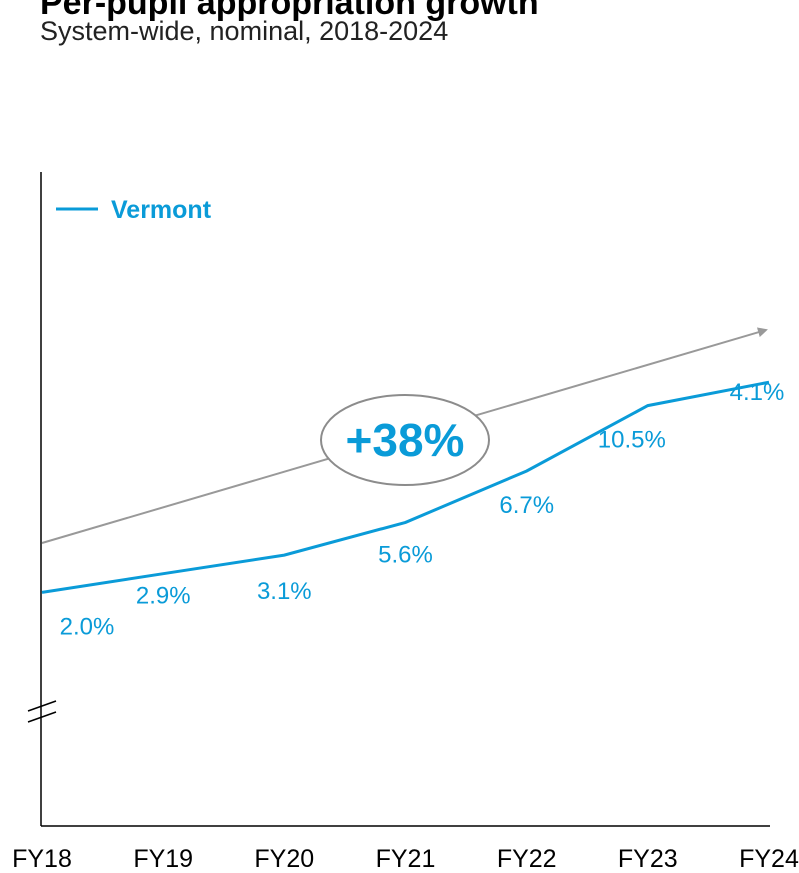  What do you see at coordinates (405, 554) in the screenshot?
I see `data-label-fy21: 5.6%` at bounding box center [405, 554].